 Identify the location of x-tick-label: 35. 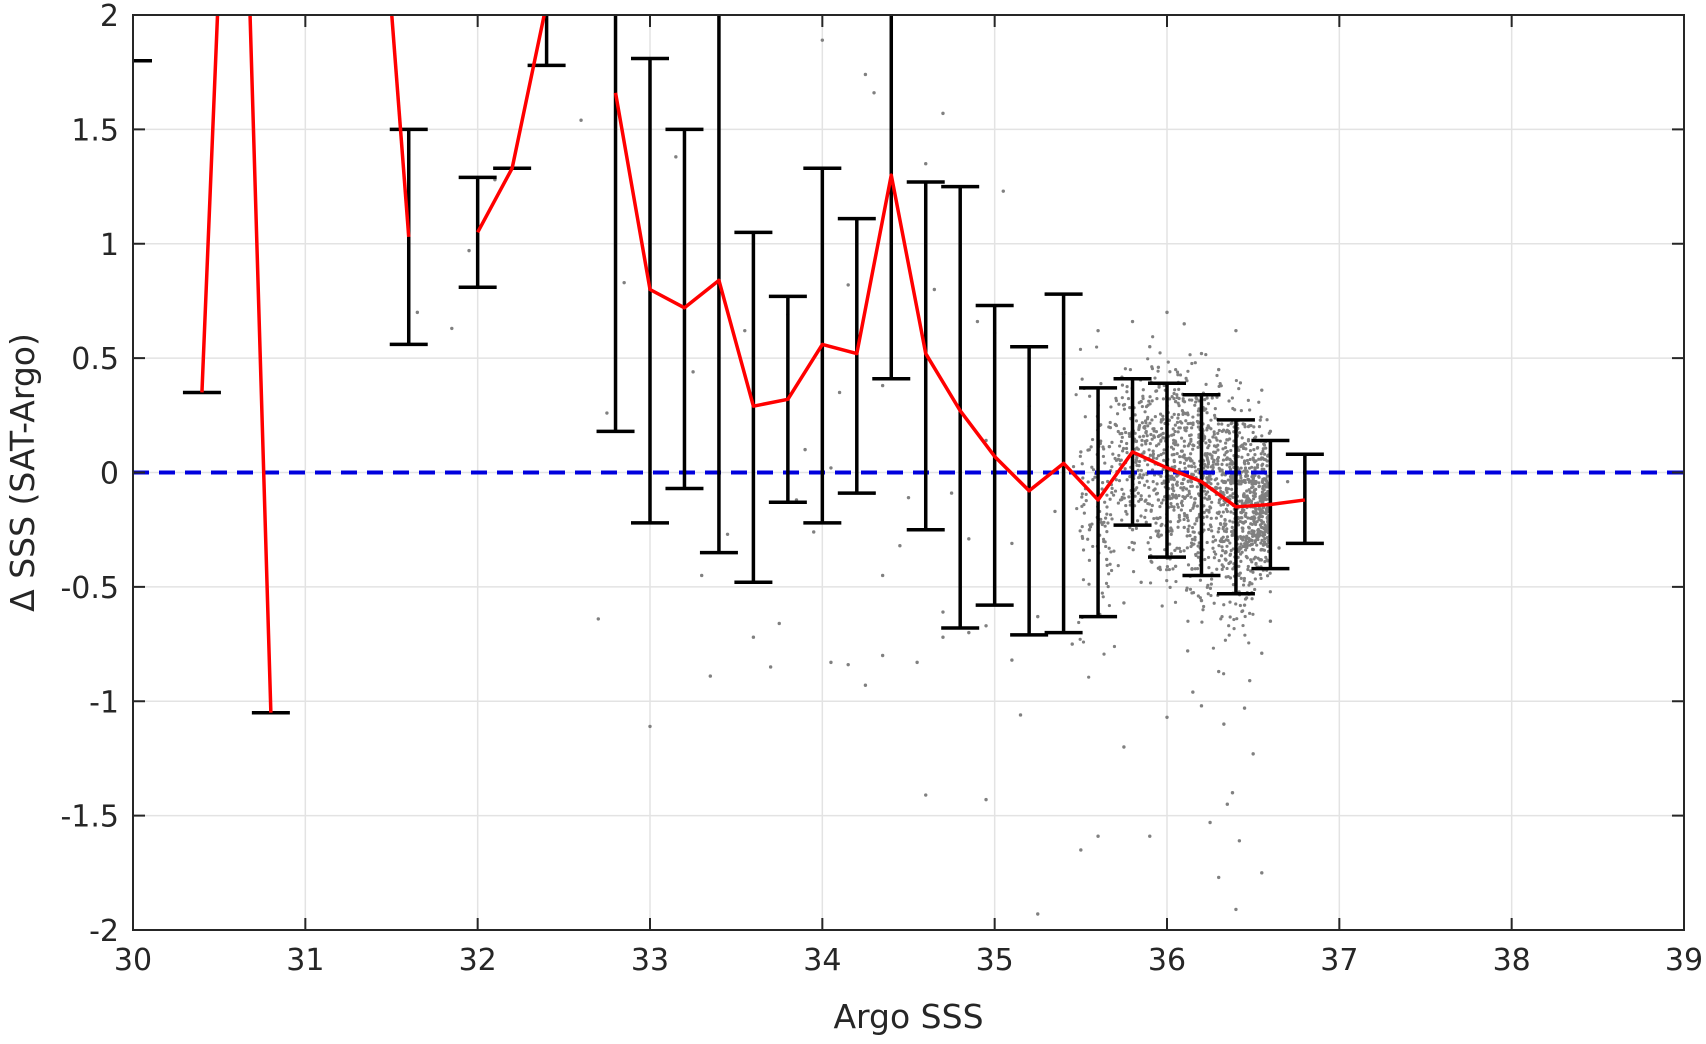
(995, 960).